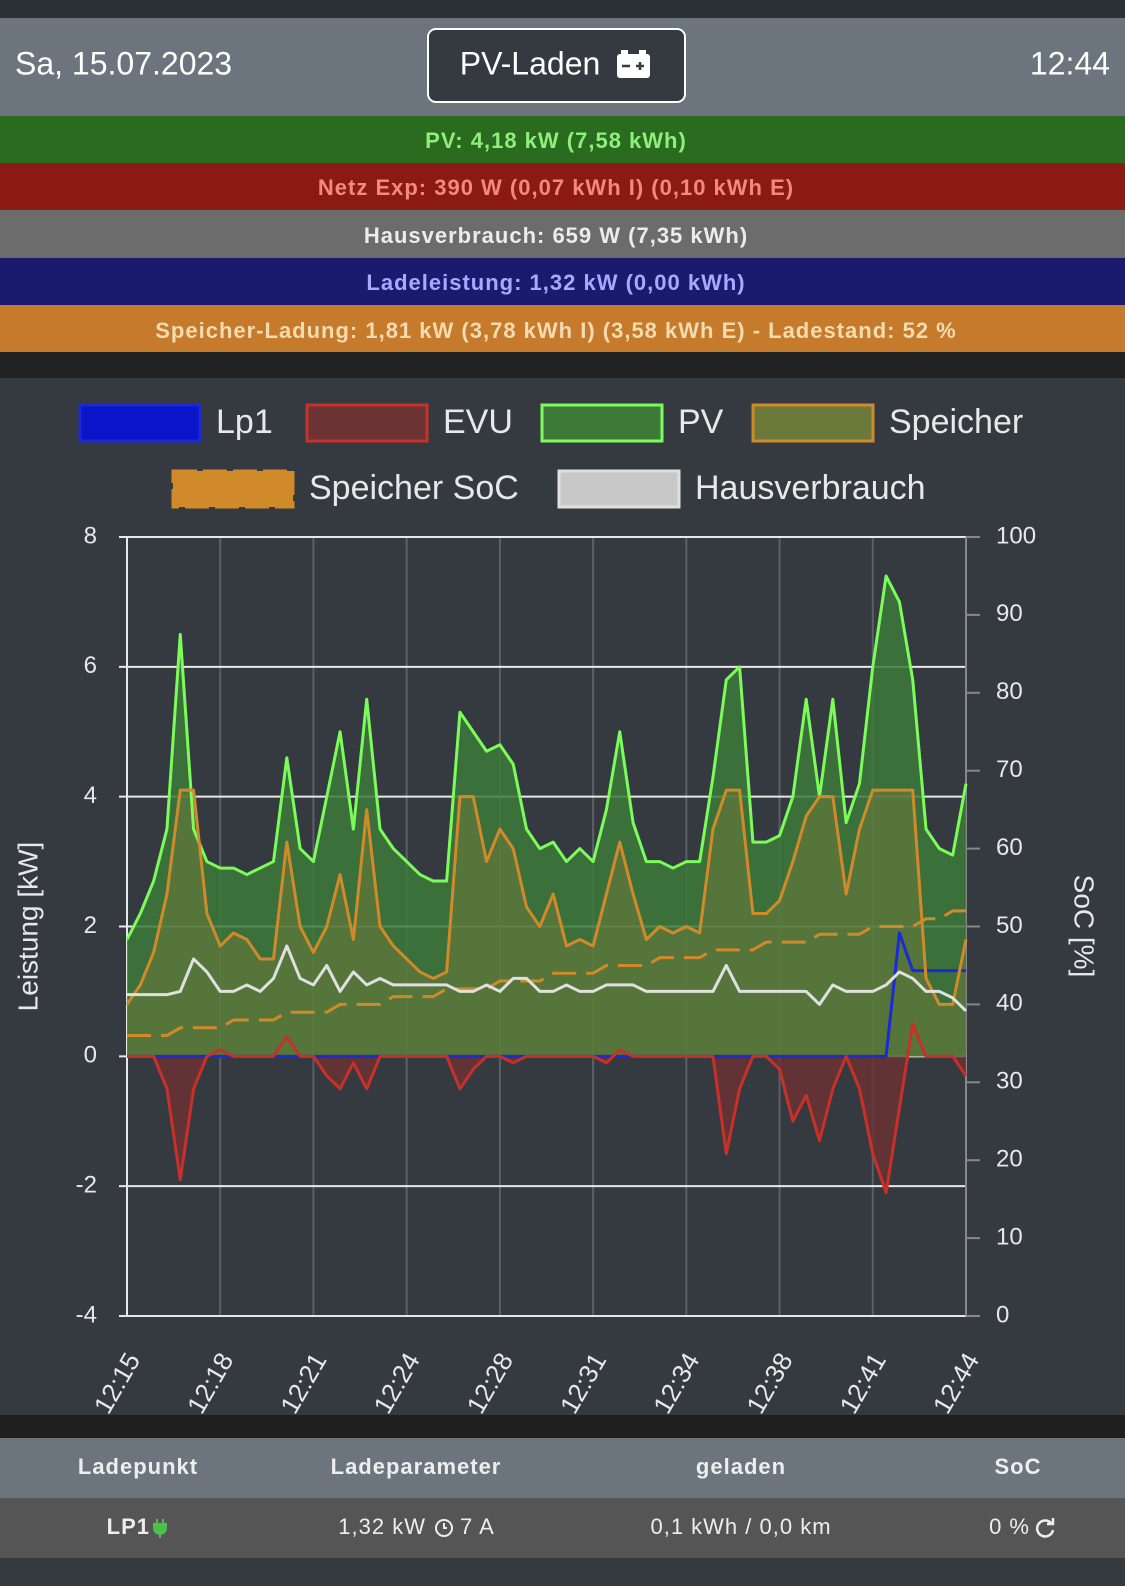  What do you see at coordinates (562, 1572) in the screenshot?
I see `page-bottom` at bounding box center [562, 1572].